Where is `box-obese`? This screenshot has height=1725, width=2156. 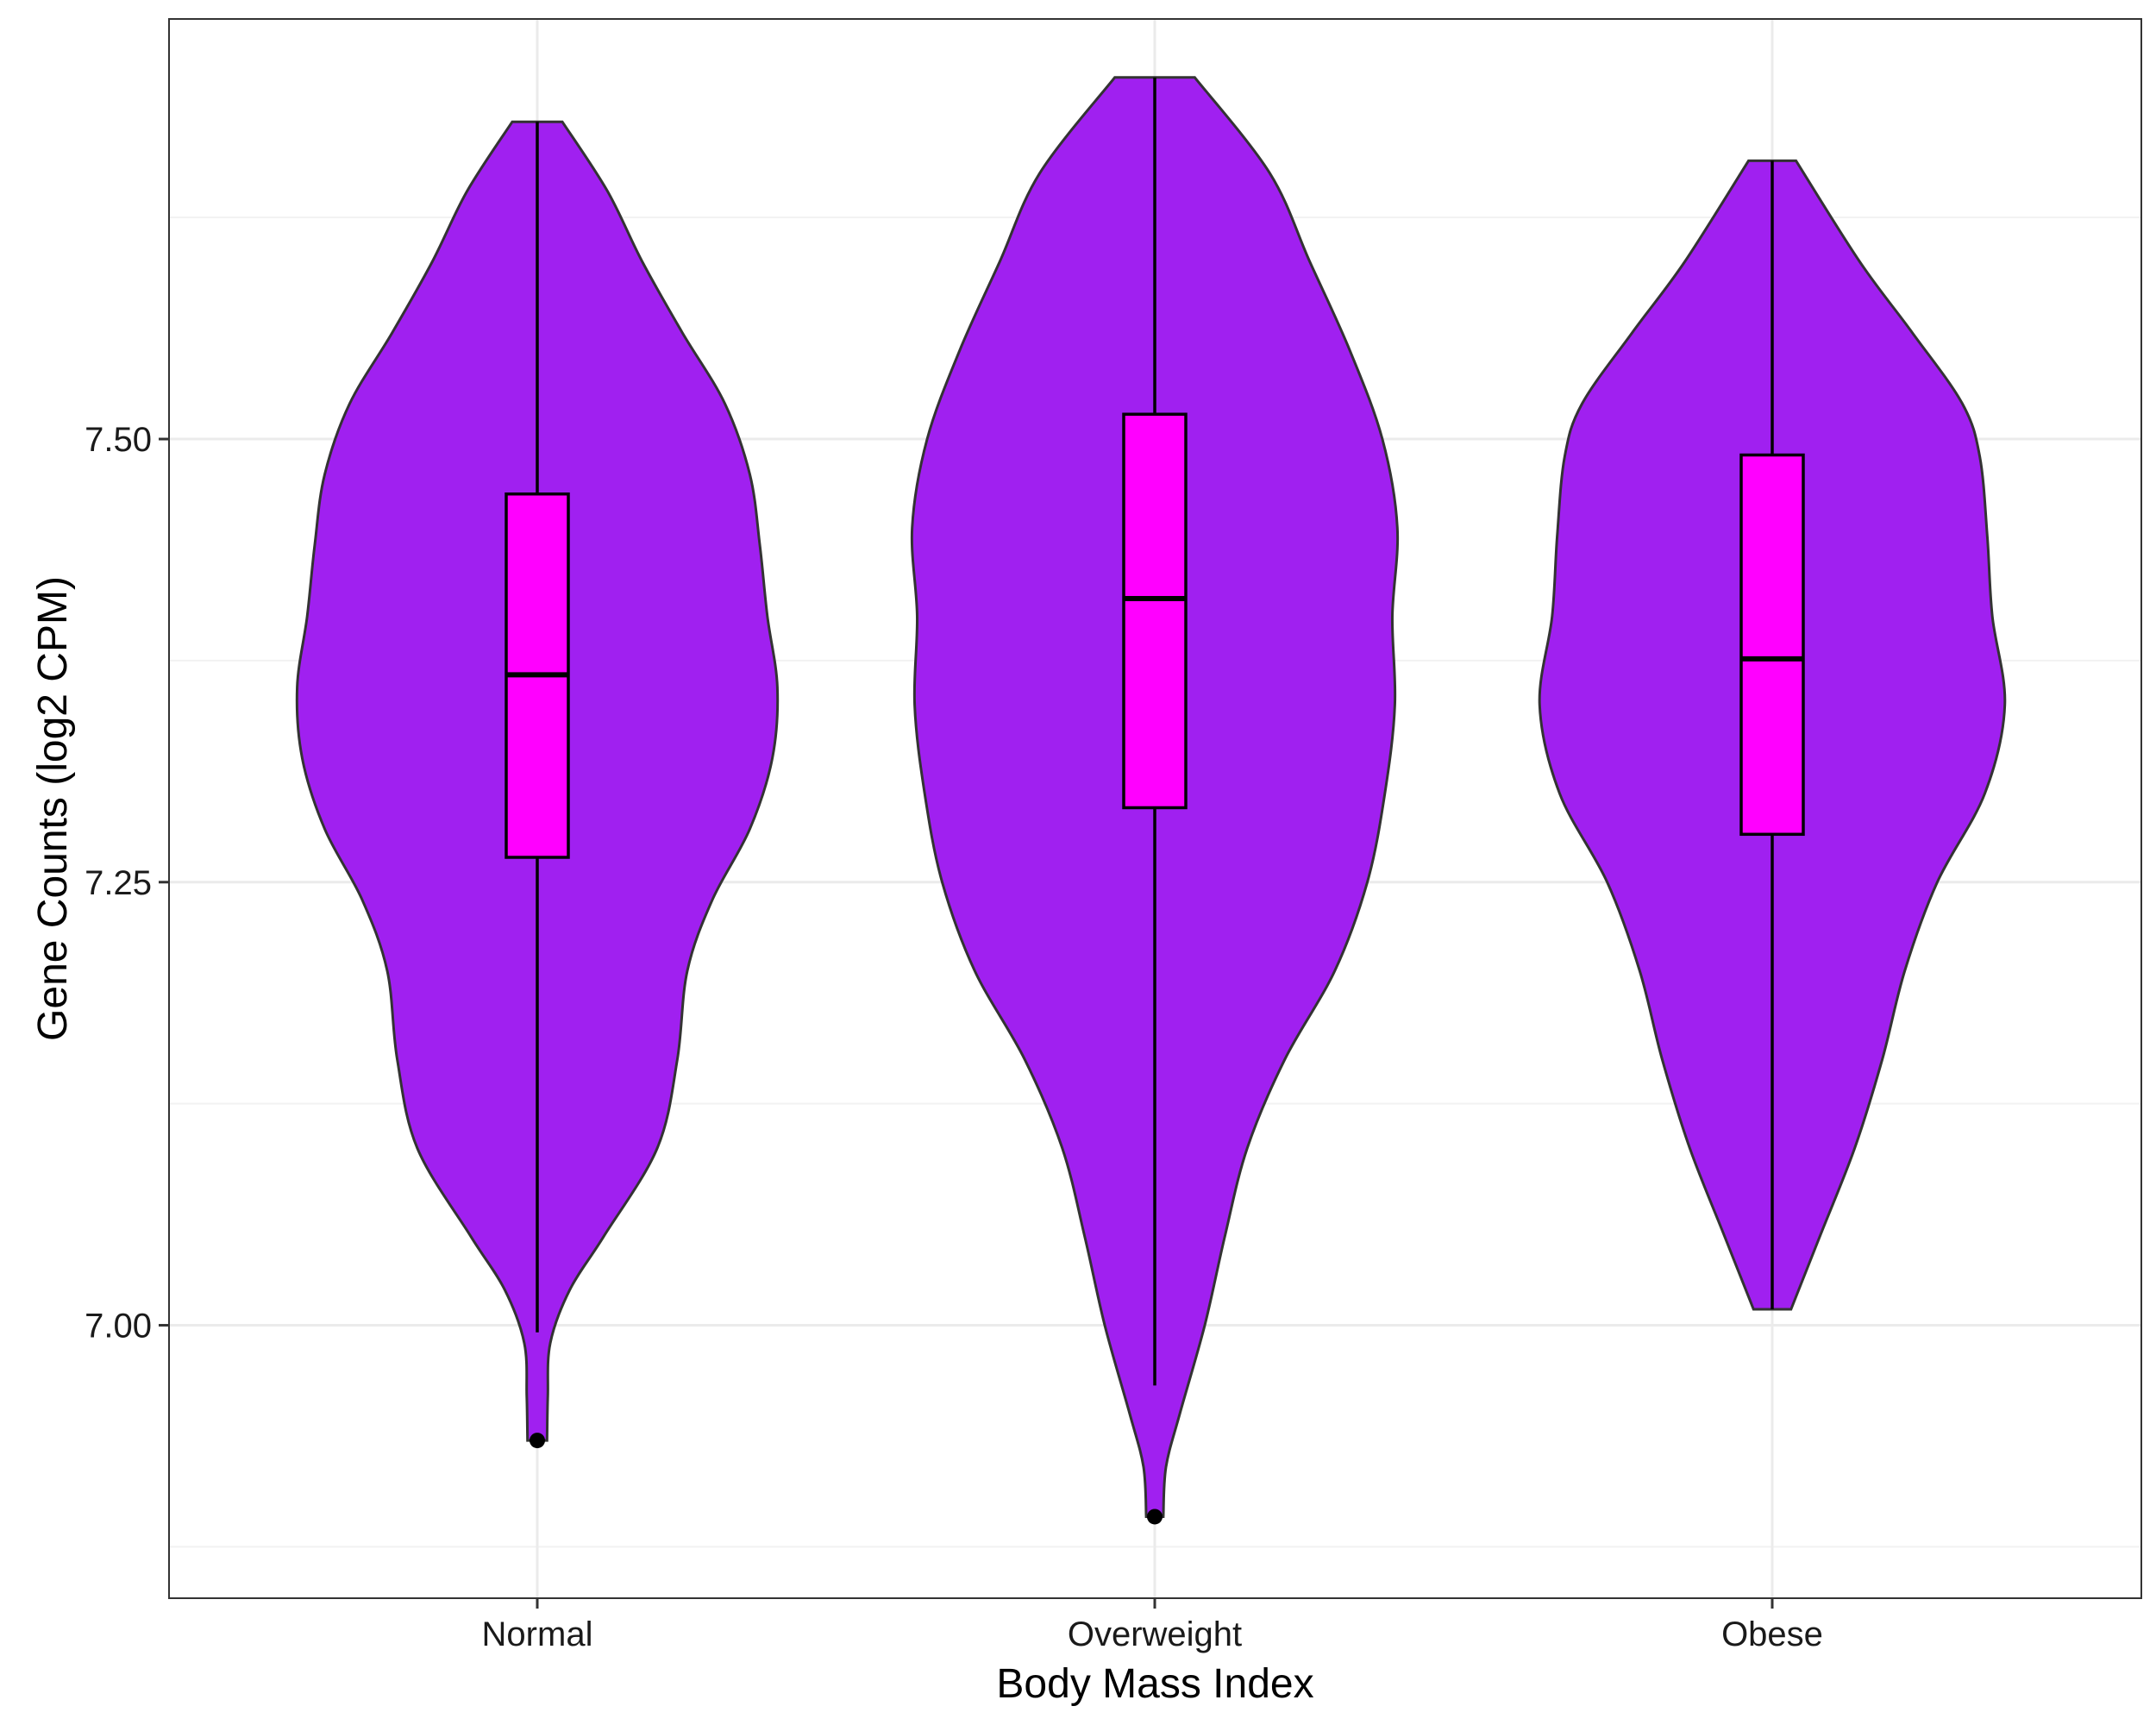 box-obese is located at coordinates (1772, 645).